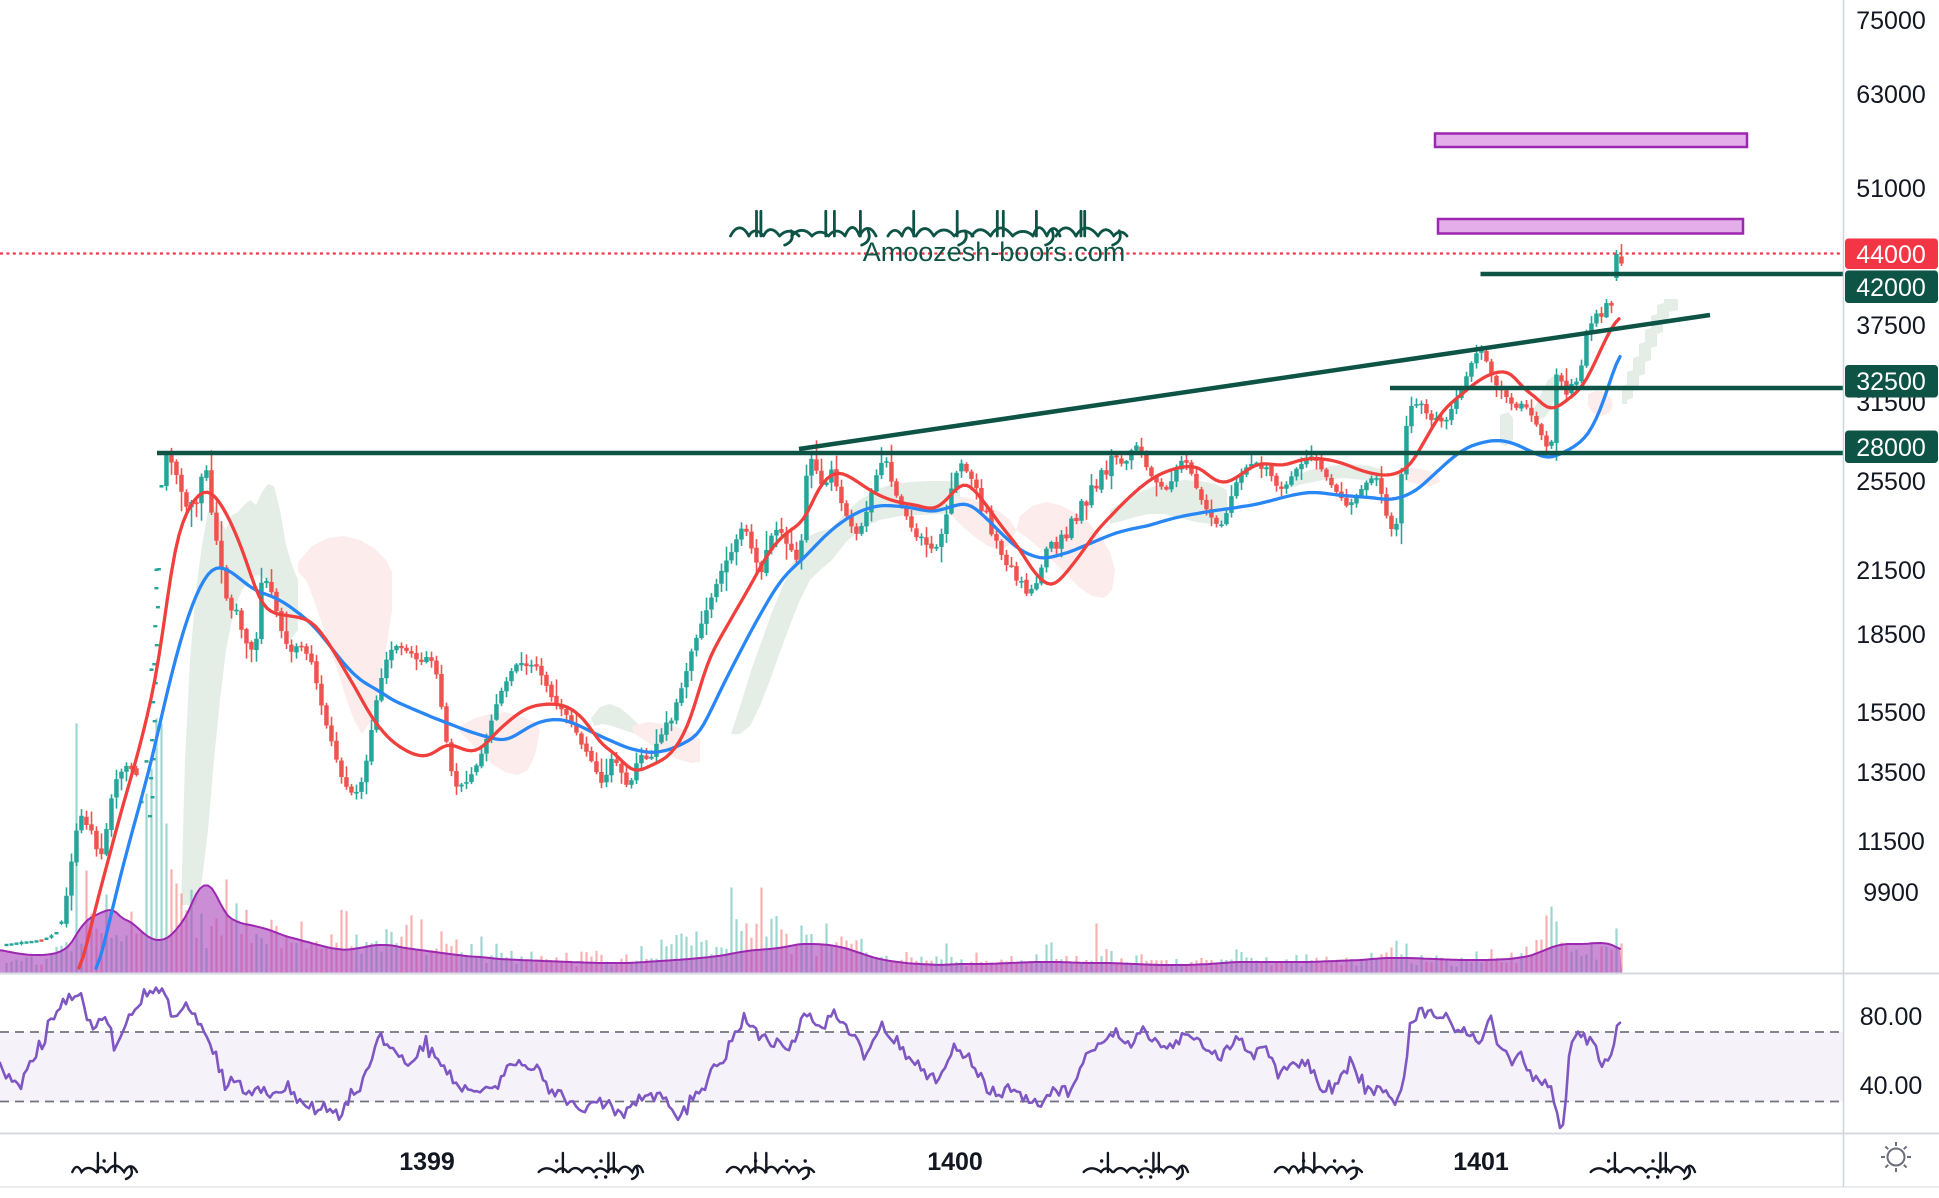 Image resolution: width=1939 pixels, height=1198 pixels. I want to click on svg-text: 21500, so click(1891, 571).